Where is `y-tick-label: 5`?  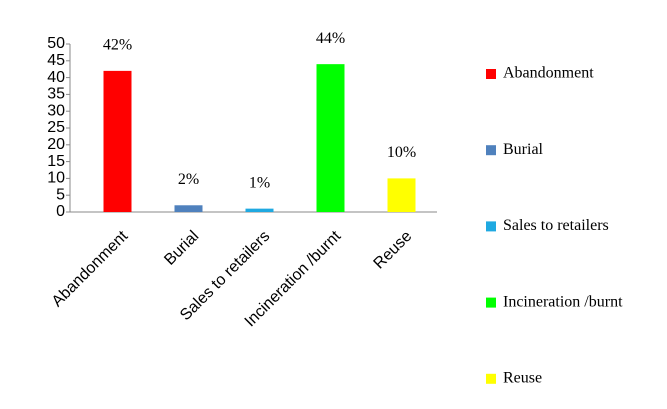
y-tick-label: 5 is located at coordinates (60, 194).